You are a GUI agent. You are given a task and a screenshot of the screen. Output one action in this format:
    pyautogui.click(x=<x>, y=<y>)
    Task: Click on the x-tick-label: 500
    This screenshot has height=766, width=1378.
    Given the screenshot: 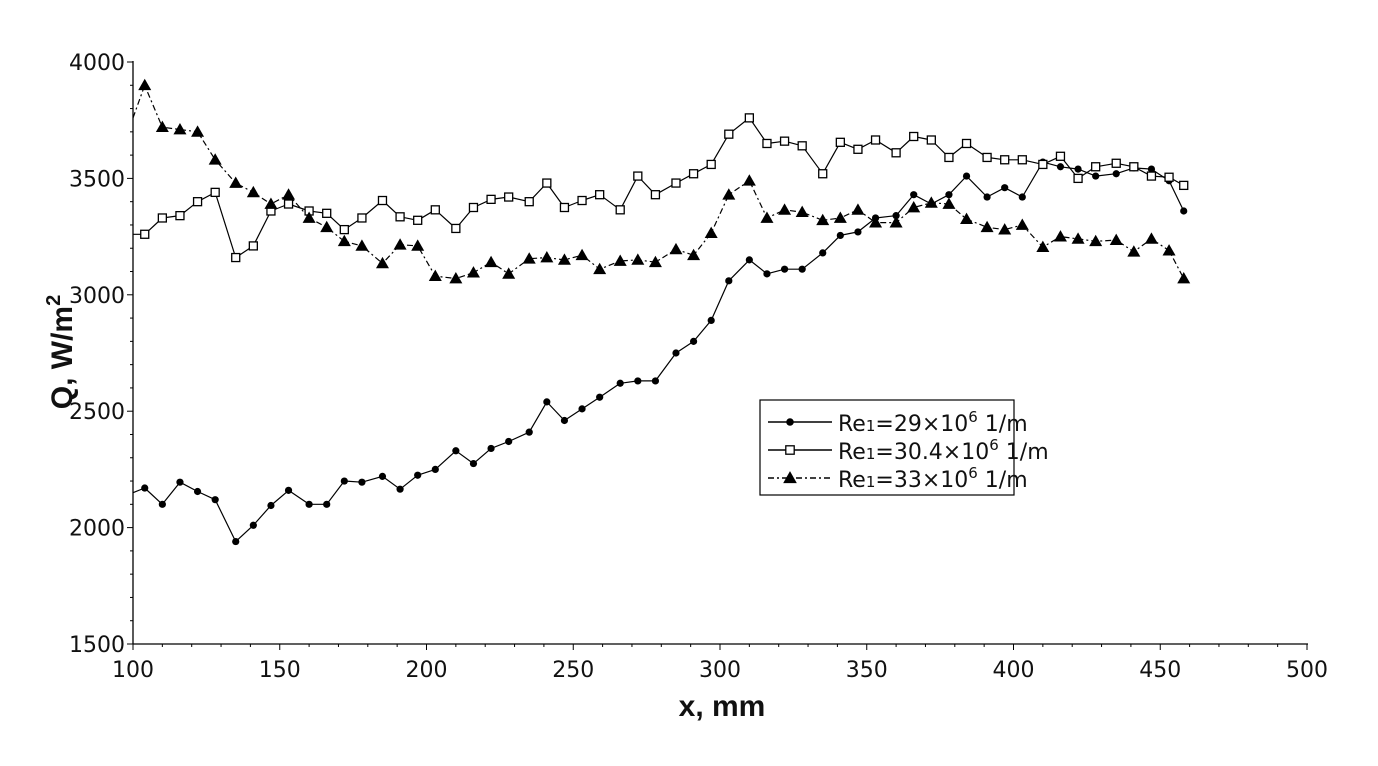 What is the action you would take?
    pyautogui.click(x=1307, y=670)
    